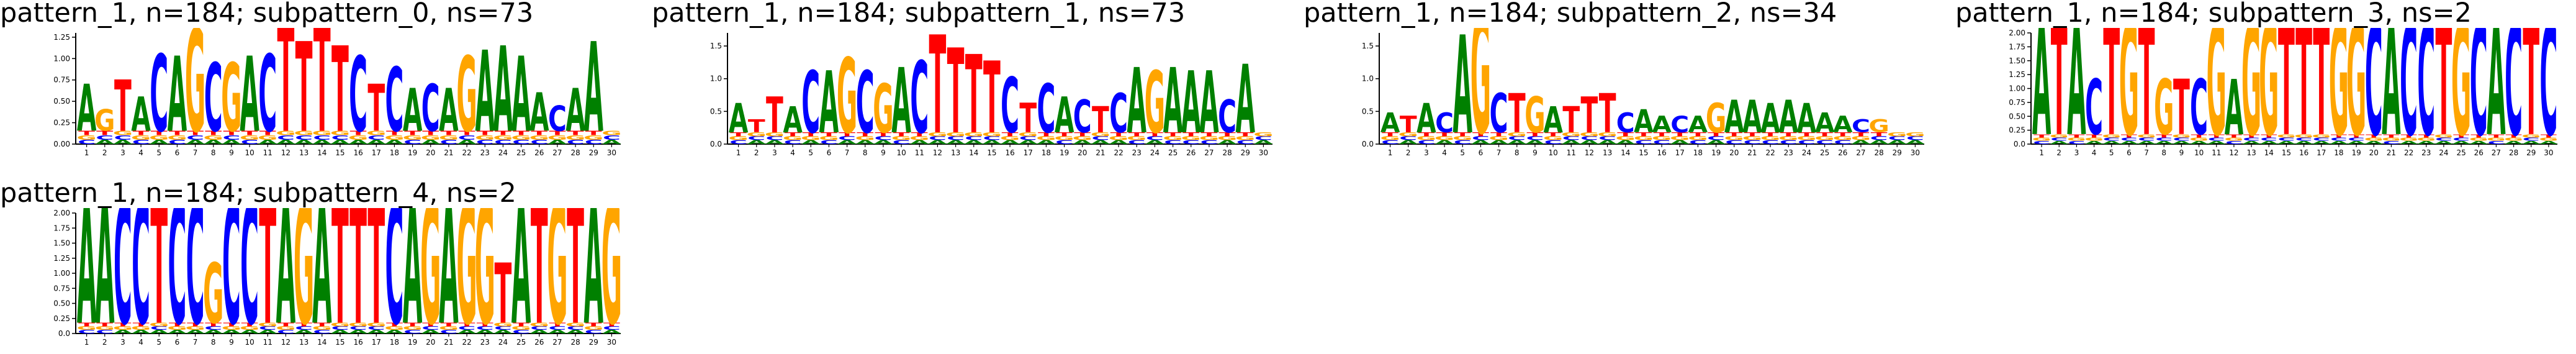  Describe the element at coordinates (1227, 152) in the screenshot. I see `x-tick-label: 28` at that location.